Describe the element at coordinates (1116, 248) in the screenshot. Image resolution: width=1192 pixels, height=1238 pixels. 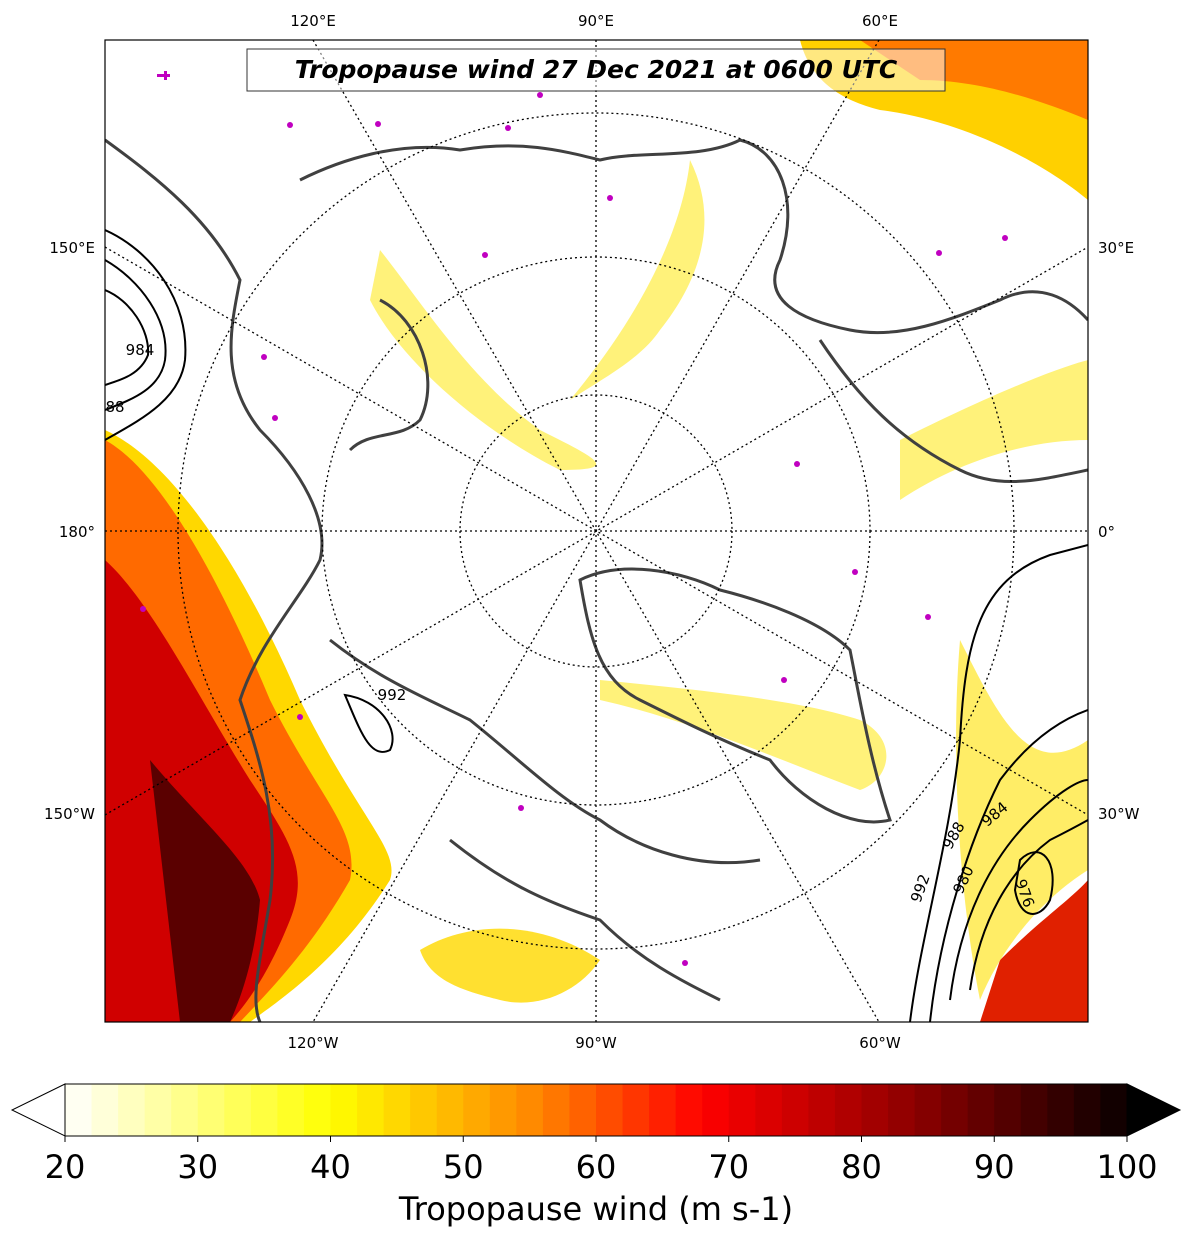
I see `meridian-label: 30°E` at that location.